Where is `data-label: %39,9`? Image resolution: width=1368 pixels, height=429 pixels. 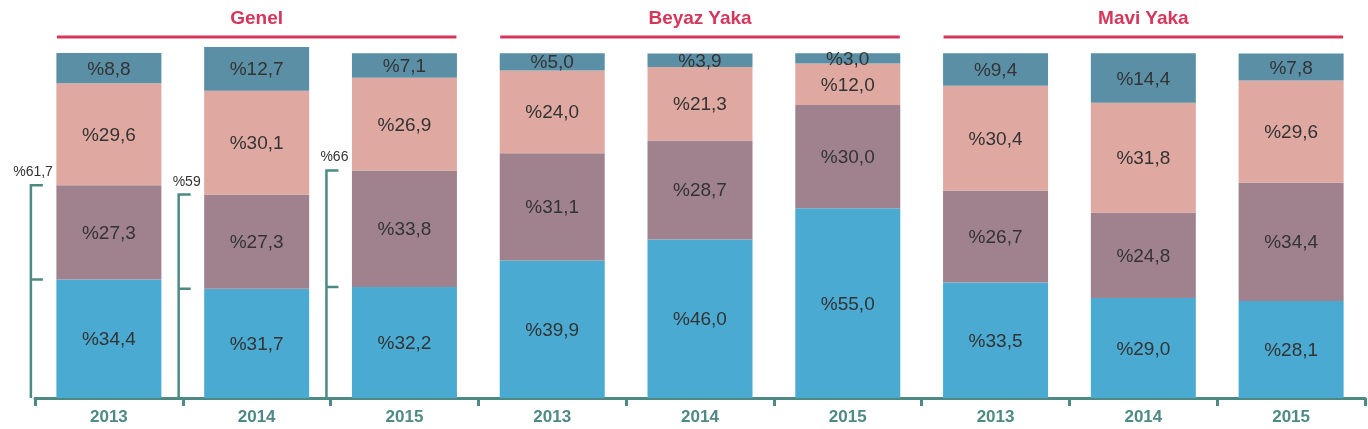 data-label: %39,9 is located at coordinates (552, 329).